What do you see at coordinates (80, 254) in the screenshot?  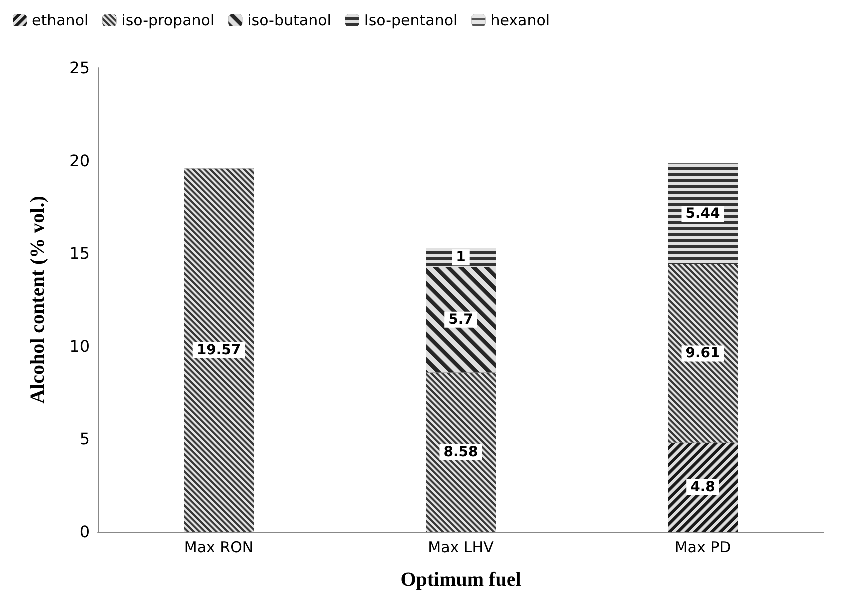 I see `y-tick-label: 15` at bounding box center [80, 254].